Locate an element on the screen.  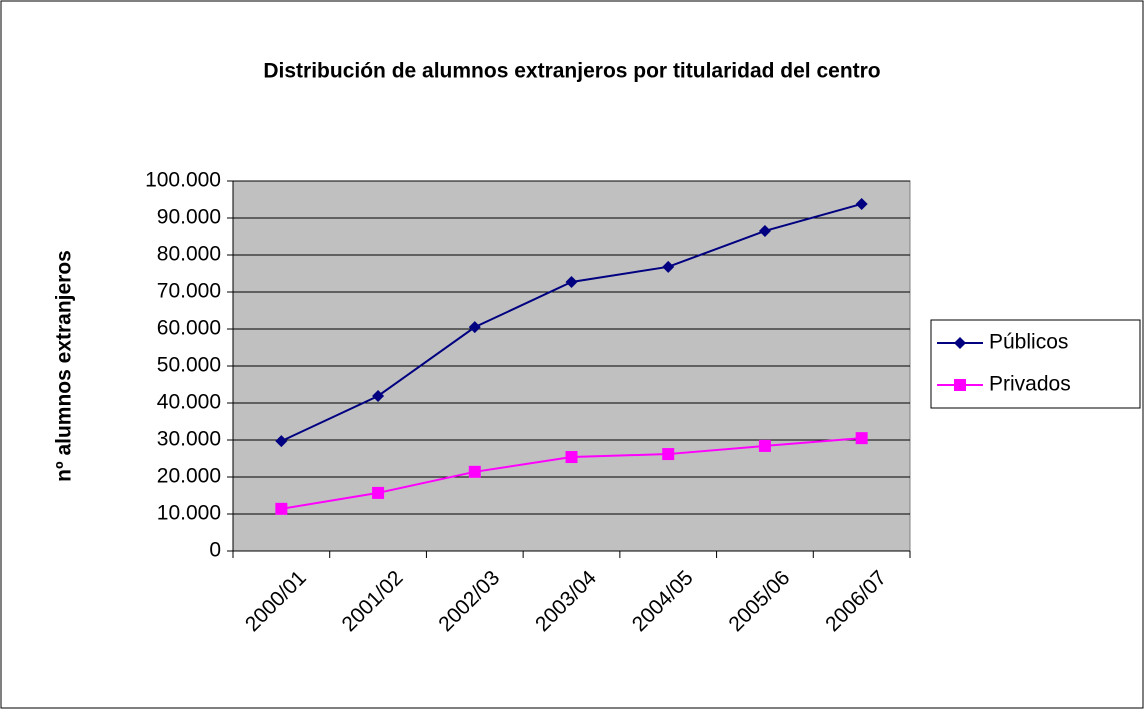
y-tick-label: 50.000 is located at coordinates (189, 365).